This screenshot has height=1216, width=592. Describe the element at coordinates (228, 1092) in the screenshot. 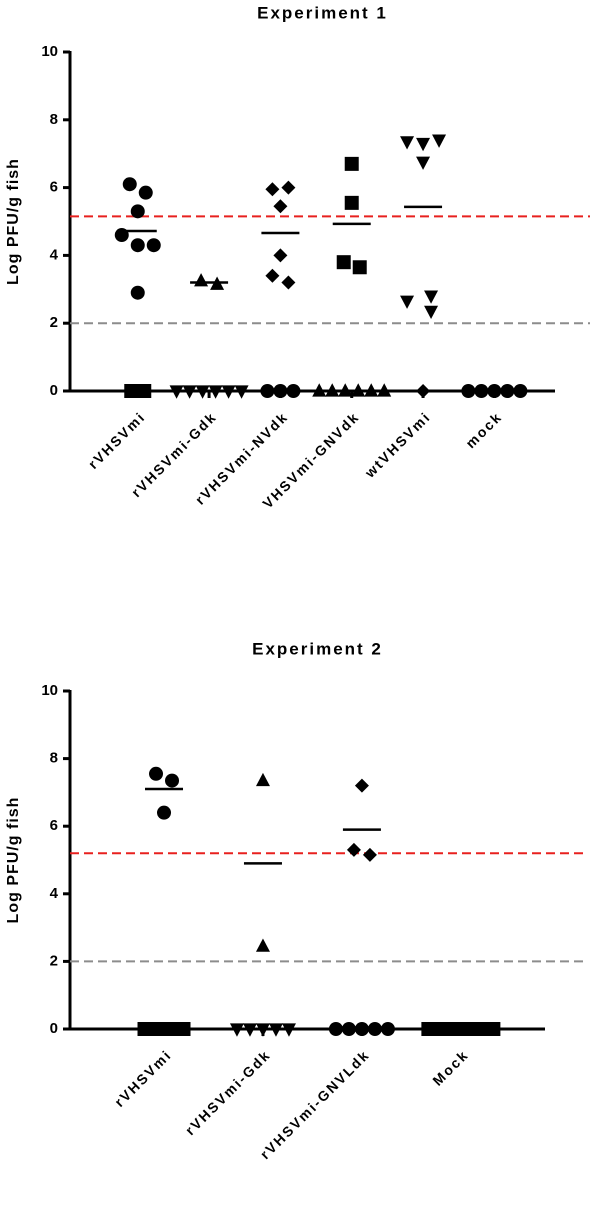

I see `x-tick-label: rVHSVmi-Gdk` at that location.